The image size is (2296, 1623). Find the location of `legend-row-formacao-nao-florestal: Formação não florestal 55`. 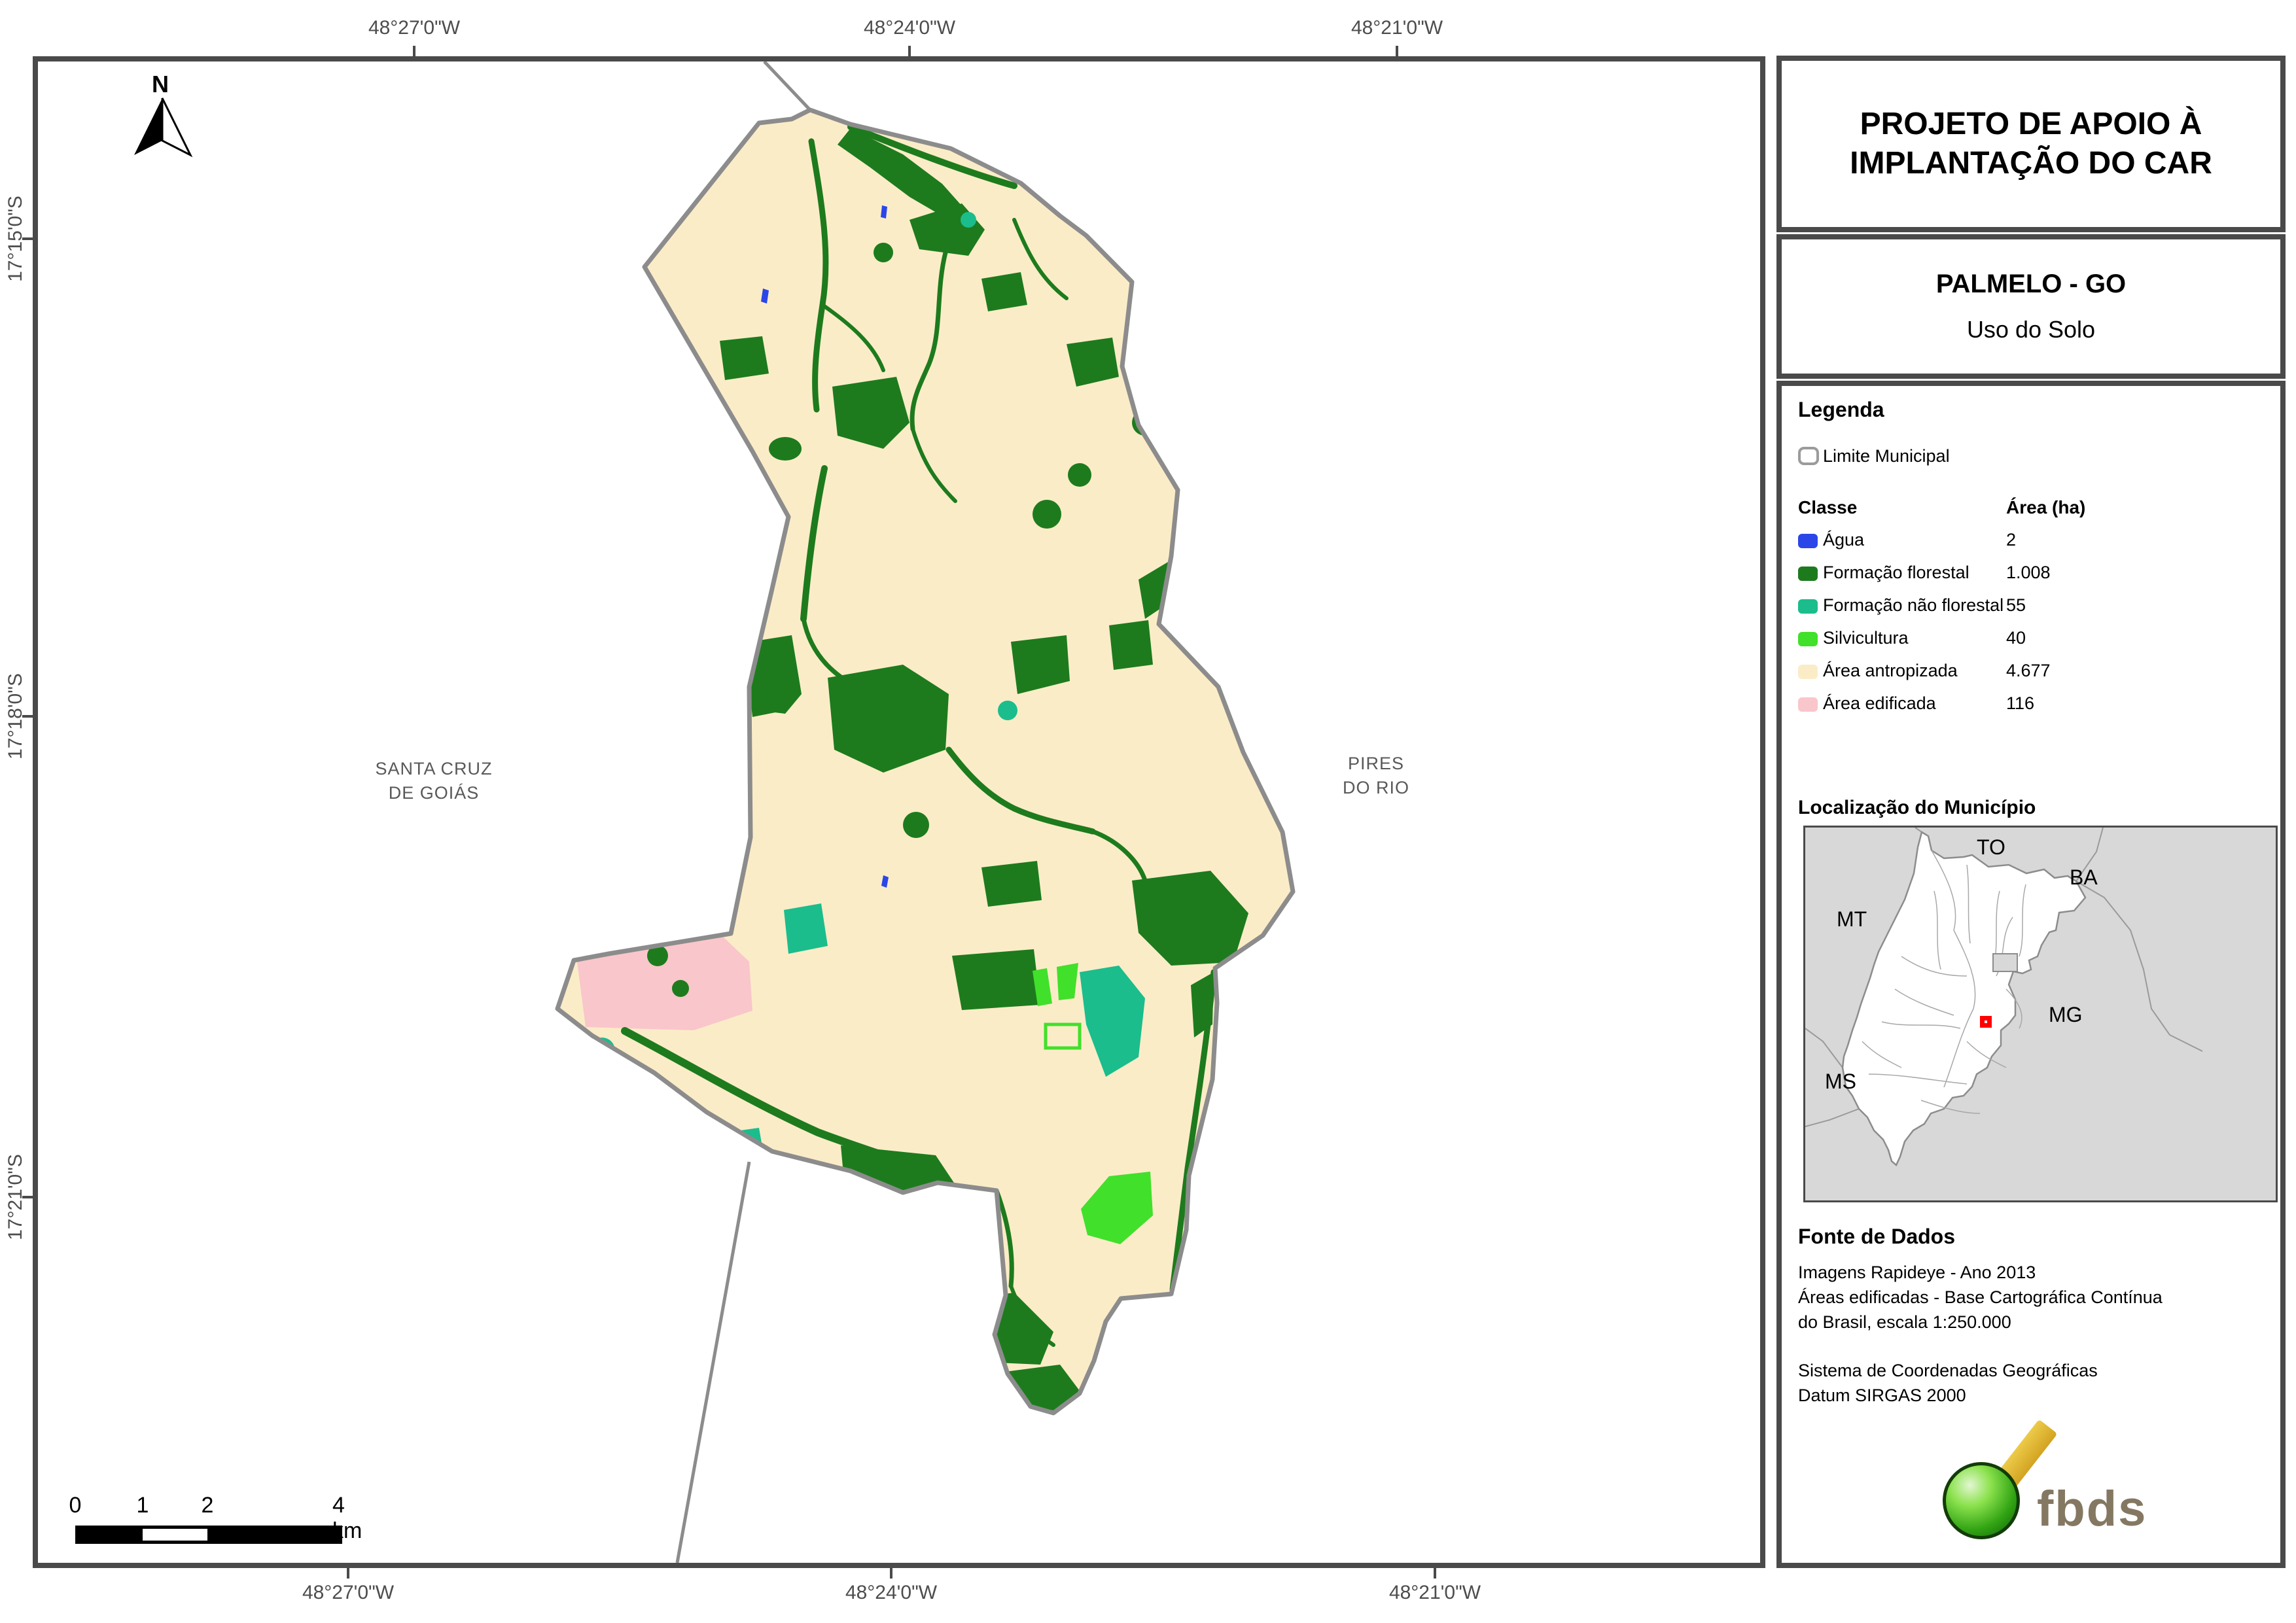

legend-row-formacao-nao-florestal: Formação não florestal 55 is located at coordinates (2031, 610).